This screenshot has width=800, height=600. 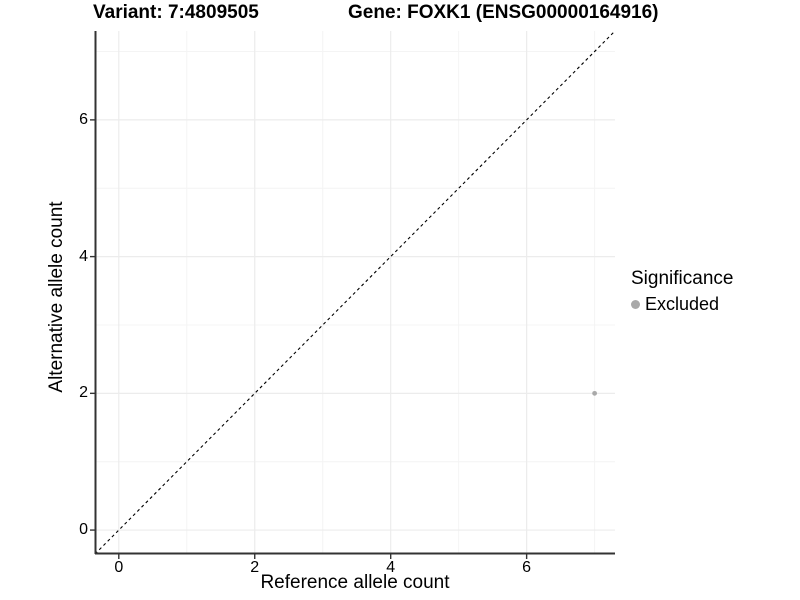 I want to click on y-tick-label: 4, so click(x=83, y=256).